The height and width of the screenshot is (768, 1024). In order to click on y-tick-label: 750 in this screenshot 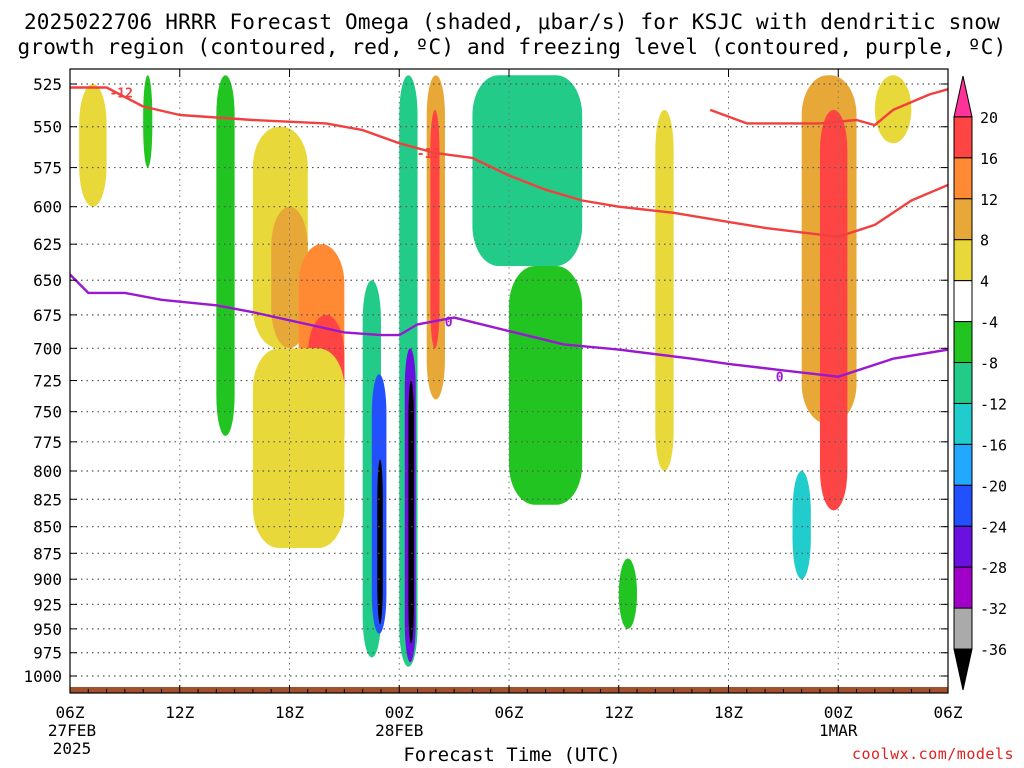, I will do `click(47, 412)`.